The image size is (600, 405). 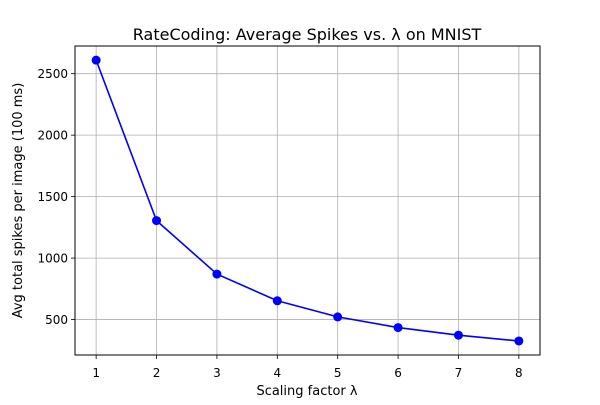 What do you see at coordinates (338, 373) in the screenshot?
I see `x-tick-label: 5` at bounding box center [338, 373].